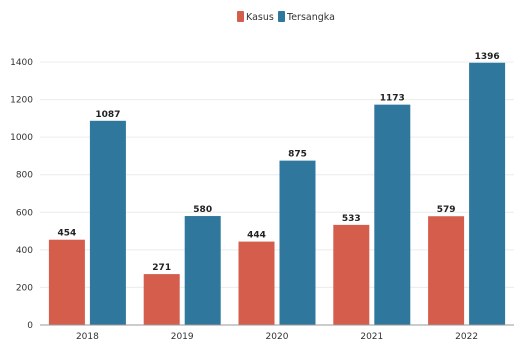  I want to click on data-label: 271, so click(161, 268).